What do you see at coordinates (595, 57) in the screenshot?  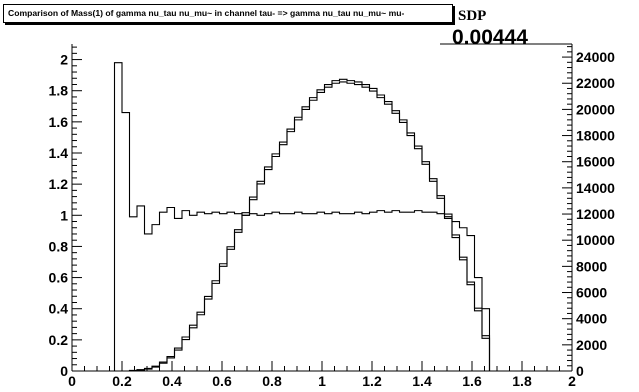 I see `y-right-tick-label: 24000` at bounding box center [595, 57].